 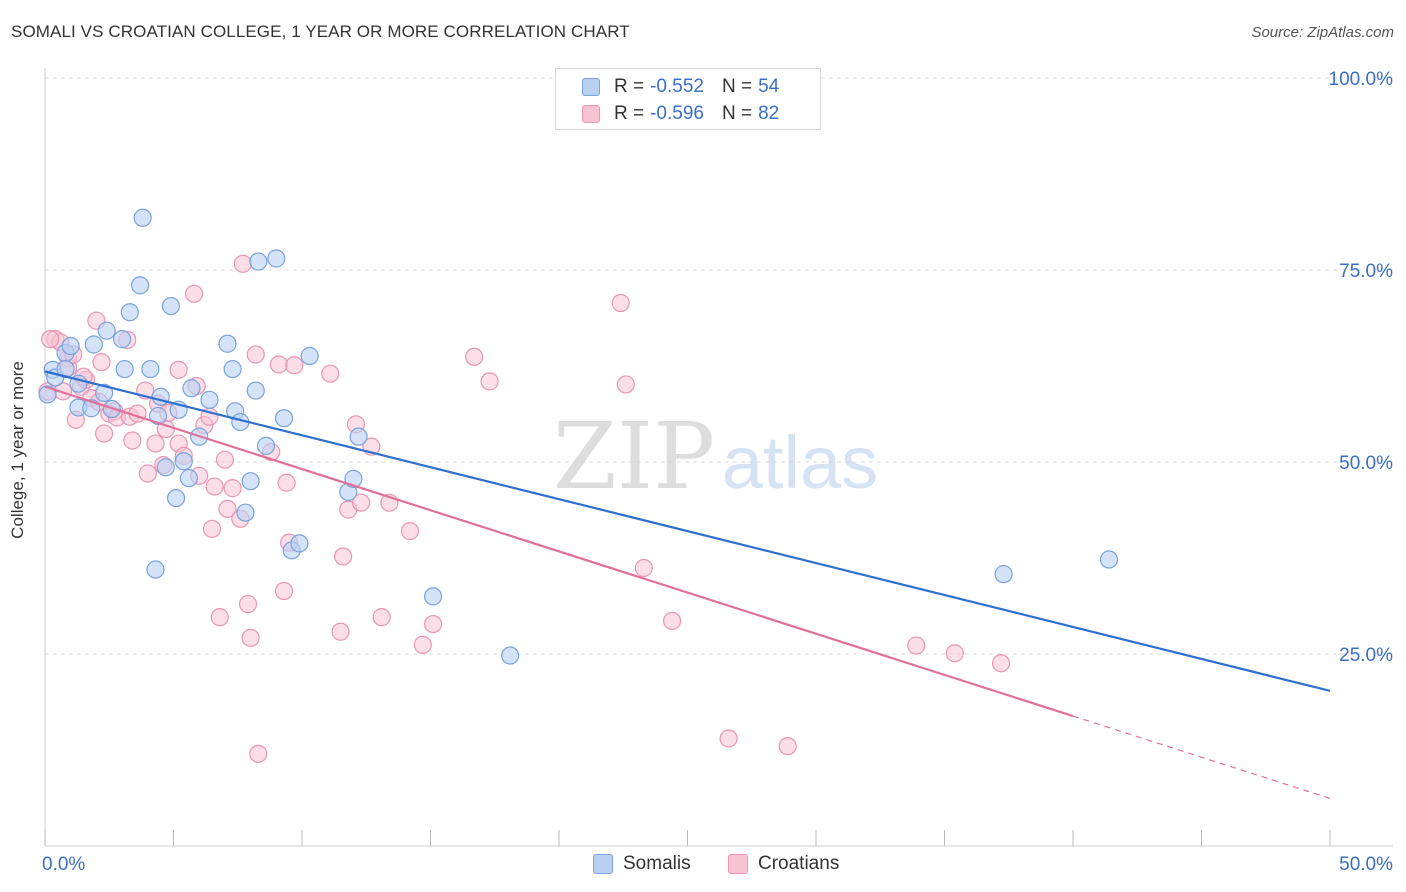 What do you see at coordinates (769, 113) in the screenshot?
I see `legend-n-value: 82` at bounding box center [769, 113].